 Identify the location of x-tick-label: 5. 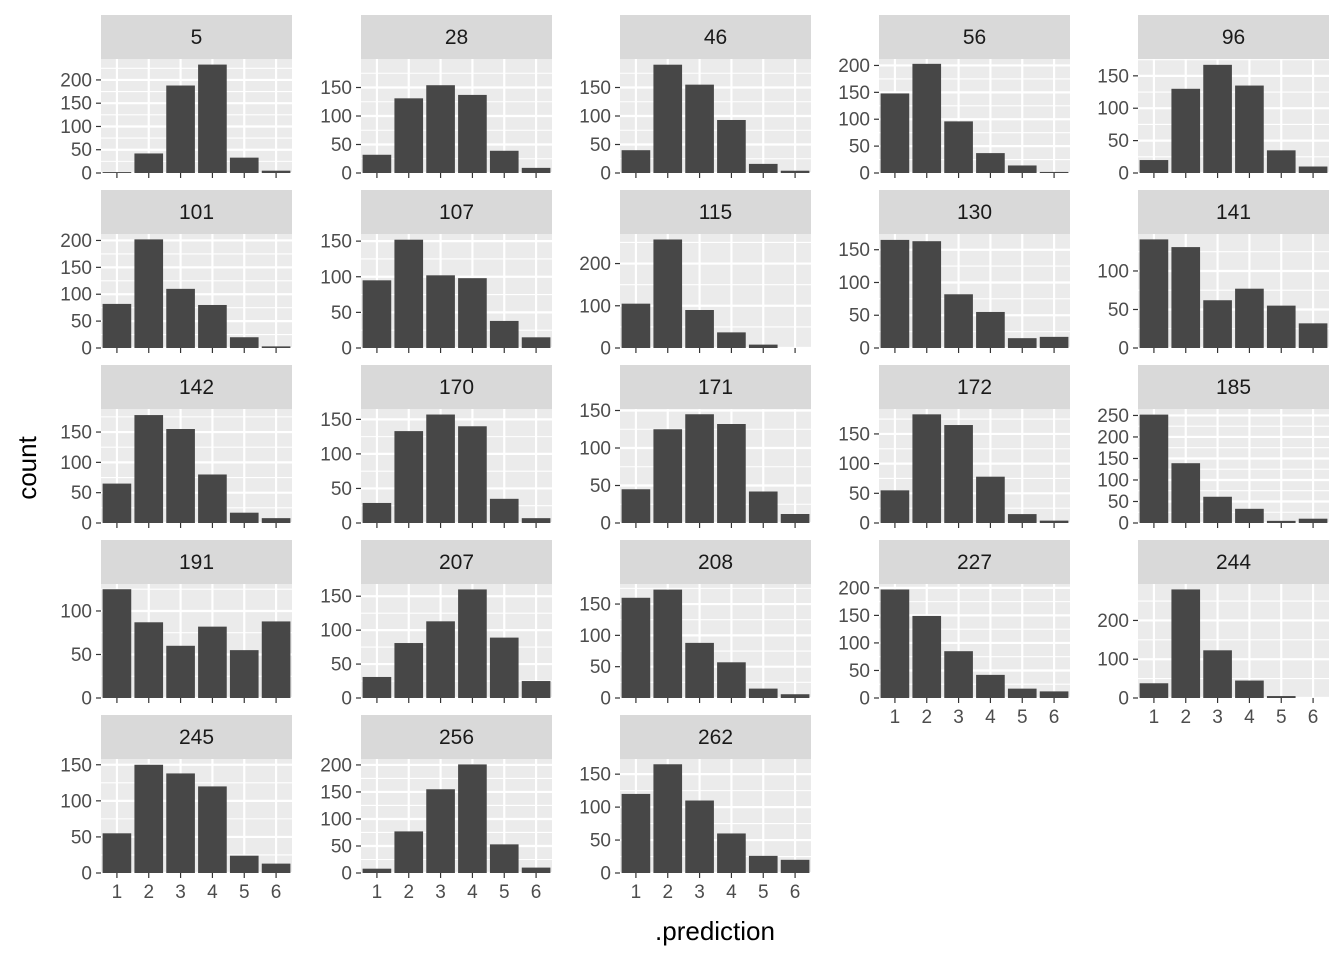
(1022, 717).